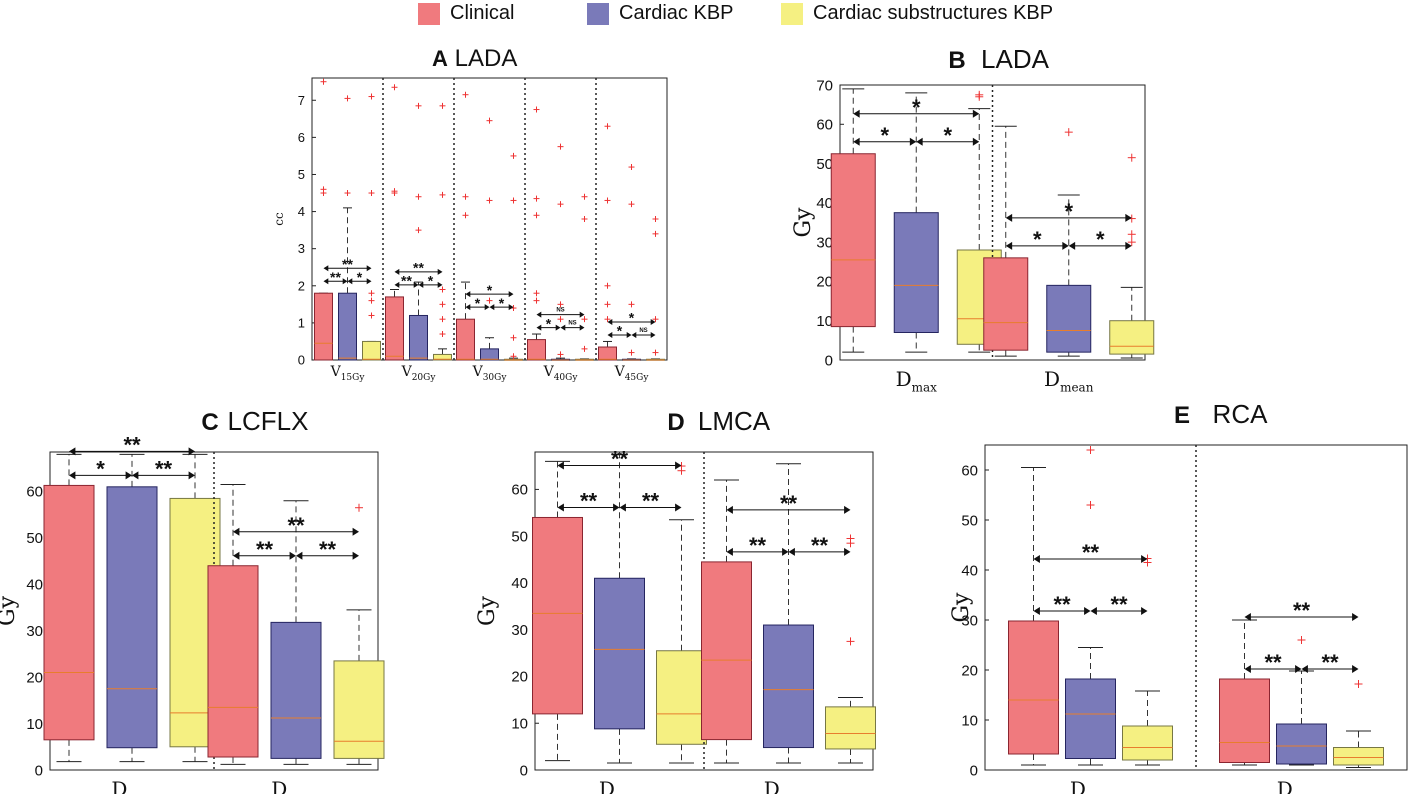 This screenshot has width=1417, height=794. I want to click on panel-title: LADA, so click(1015, 59).